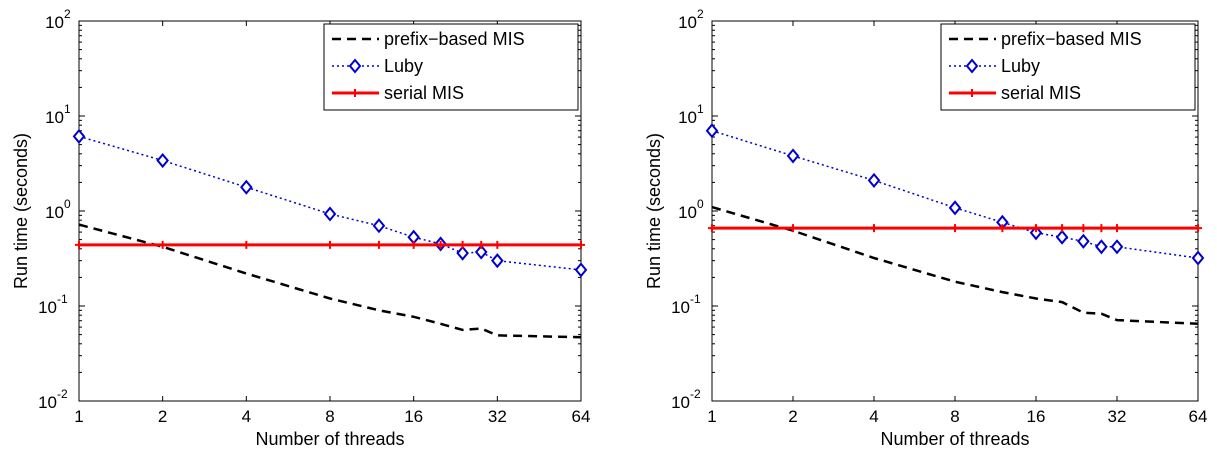 Image resolution: width=1217 pixels, height=456 pixels. What do you see at coordinates (330, 203) in the screenshot?
I see `series-line-diamond` at bounding box center [330, 203].